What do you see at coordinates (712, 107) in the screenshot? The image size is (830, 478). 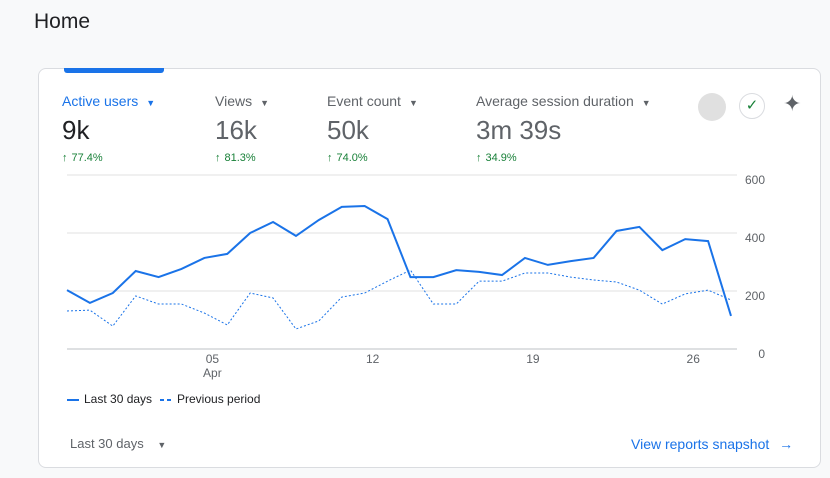 I see `insights-icon` at bounding box center [712, 107].